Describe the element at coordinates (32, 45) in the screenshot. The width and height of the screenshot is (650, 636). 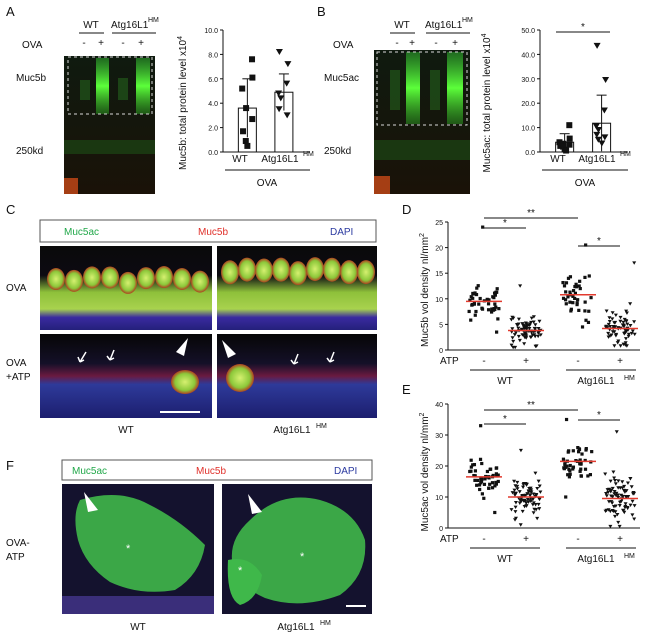
I see `blot-a-ova-label: OVA` at that location.